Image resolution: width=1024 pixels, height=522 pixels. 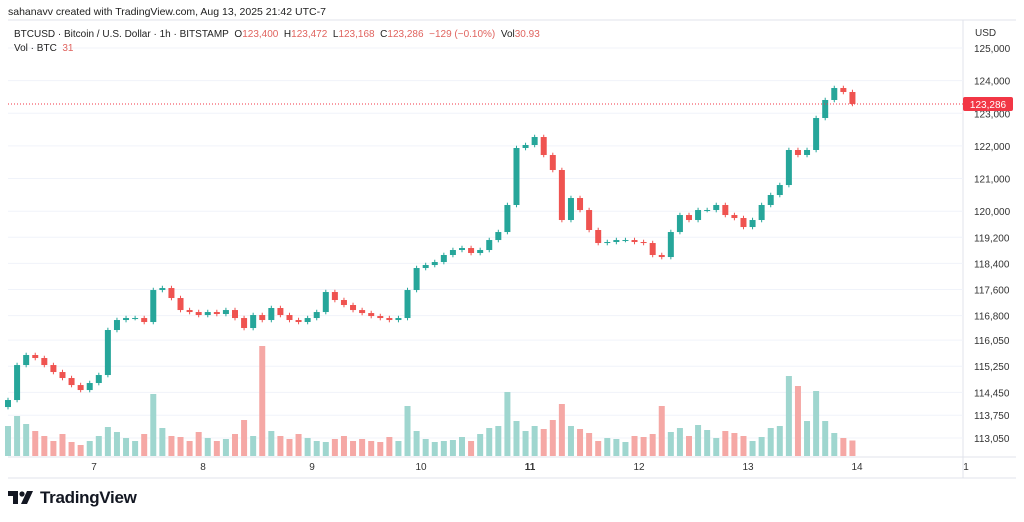 I want to click on y-tick-label: 113,750, so click(x=992, y=416).